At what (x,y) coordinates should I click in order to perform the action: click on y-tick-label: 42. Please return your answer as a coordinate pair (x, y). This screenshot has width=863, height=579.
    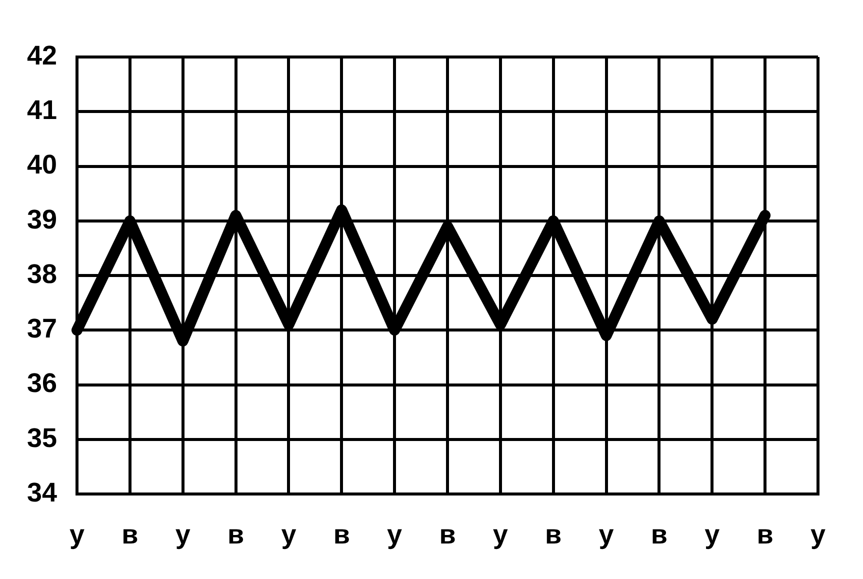
    Looking at the image, I should click on (41, 55).